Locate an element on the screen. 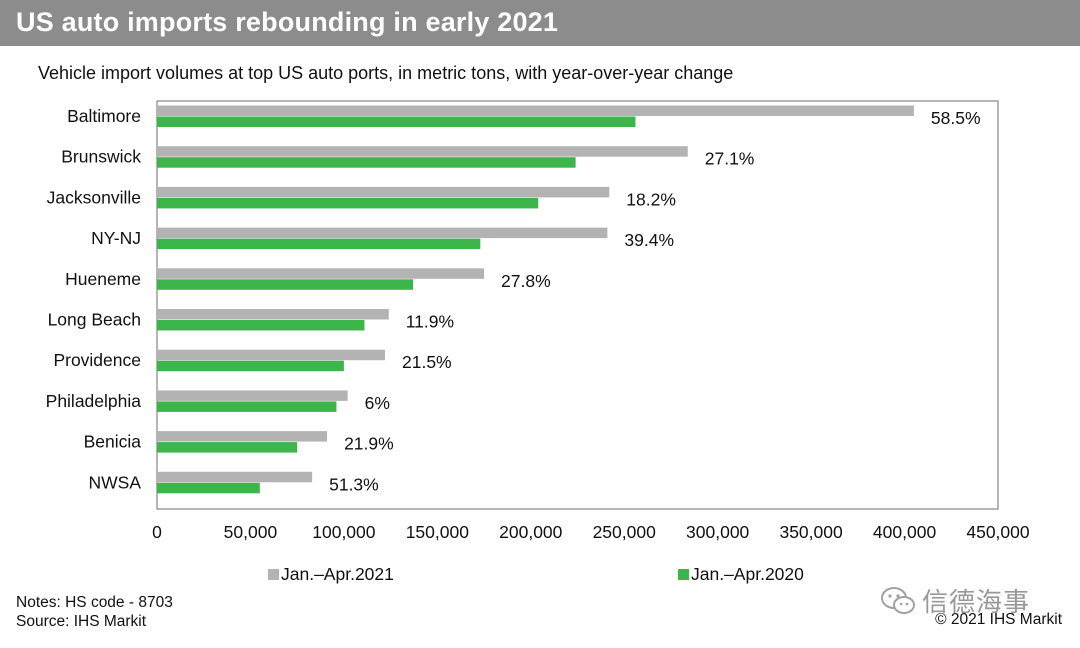  category-label: NWSA is located at coordinates (115, 482).